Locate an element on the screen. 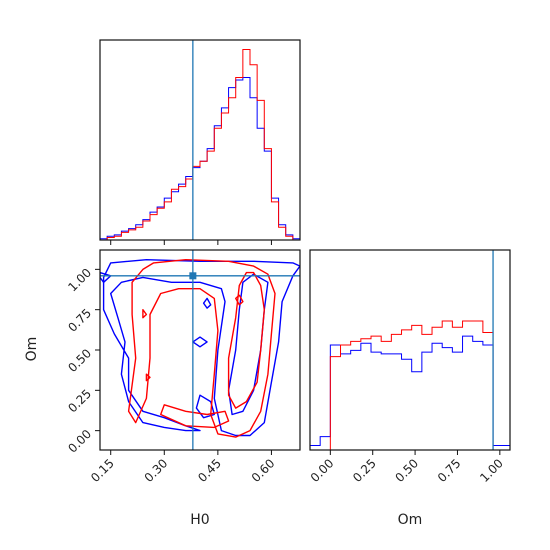  hist-h0-series-b is located at coordinates (200, 158).